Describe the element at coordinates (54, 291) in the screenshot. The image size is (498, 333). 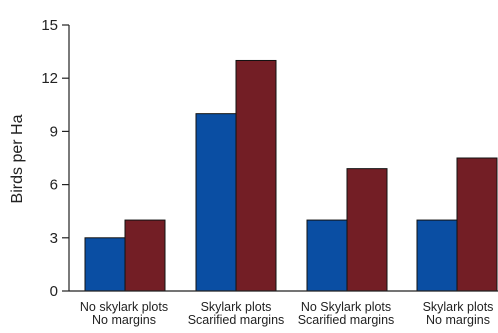
I see `y-tick-label: 0` at that location.